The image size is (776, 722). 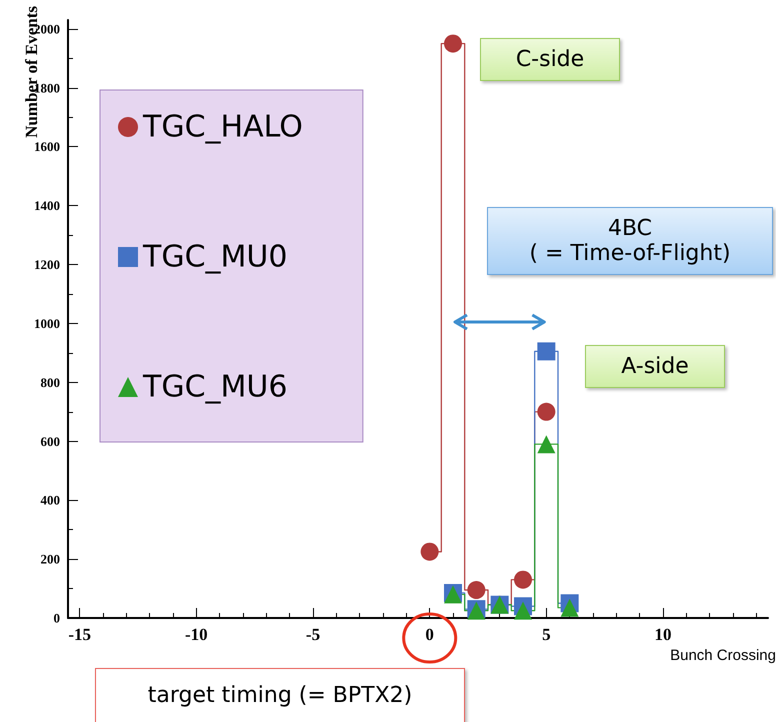 What do you see at coordinates (215, 257) in the screenshot?
I see `legend-label: TGC_MU0` at bounding box center [215, 257].